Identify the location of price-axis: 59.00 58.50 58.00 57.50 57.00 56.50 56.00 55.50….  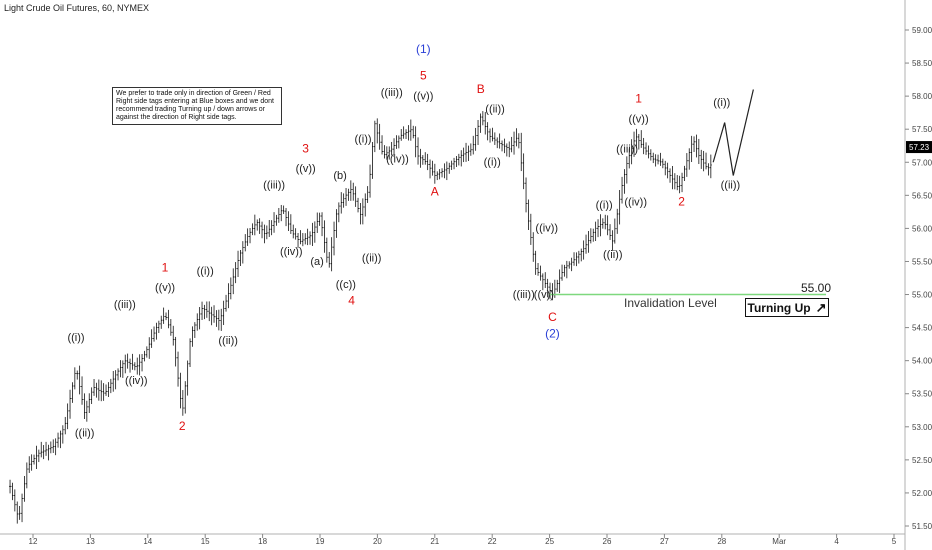
(918, 278).